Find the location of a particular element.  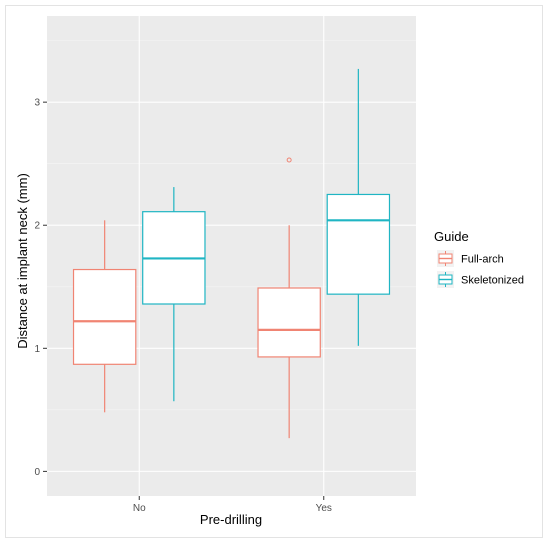

y-axis-title: Distance at implant neck (mm) is located at coordinates (22, 261).